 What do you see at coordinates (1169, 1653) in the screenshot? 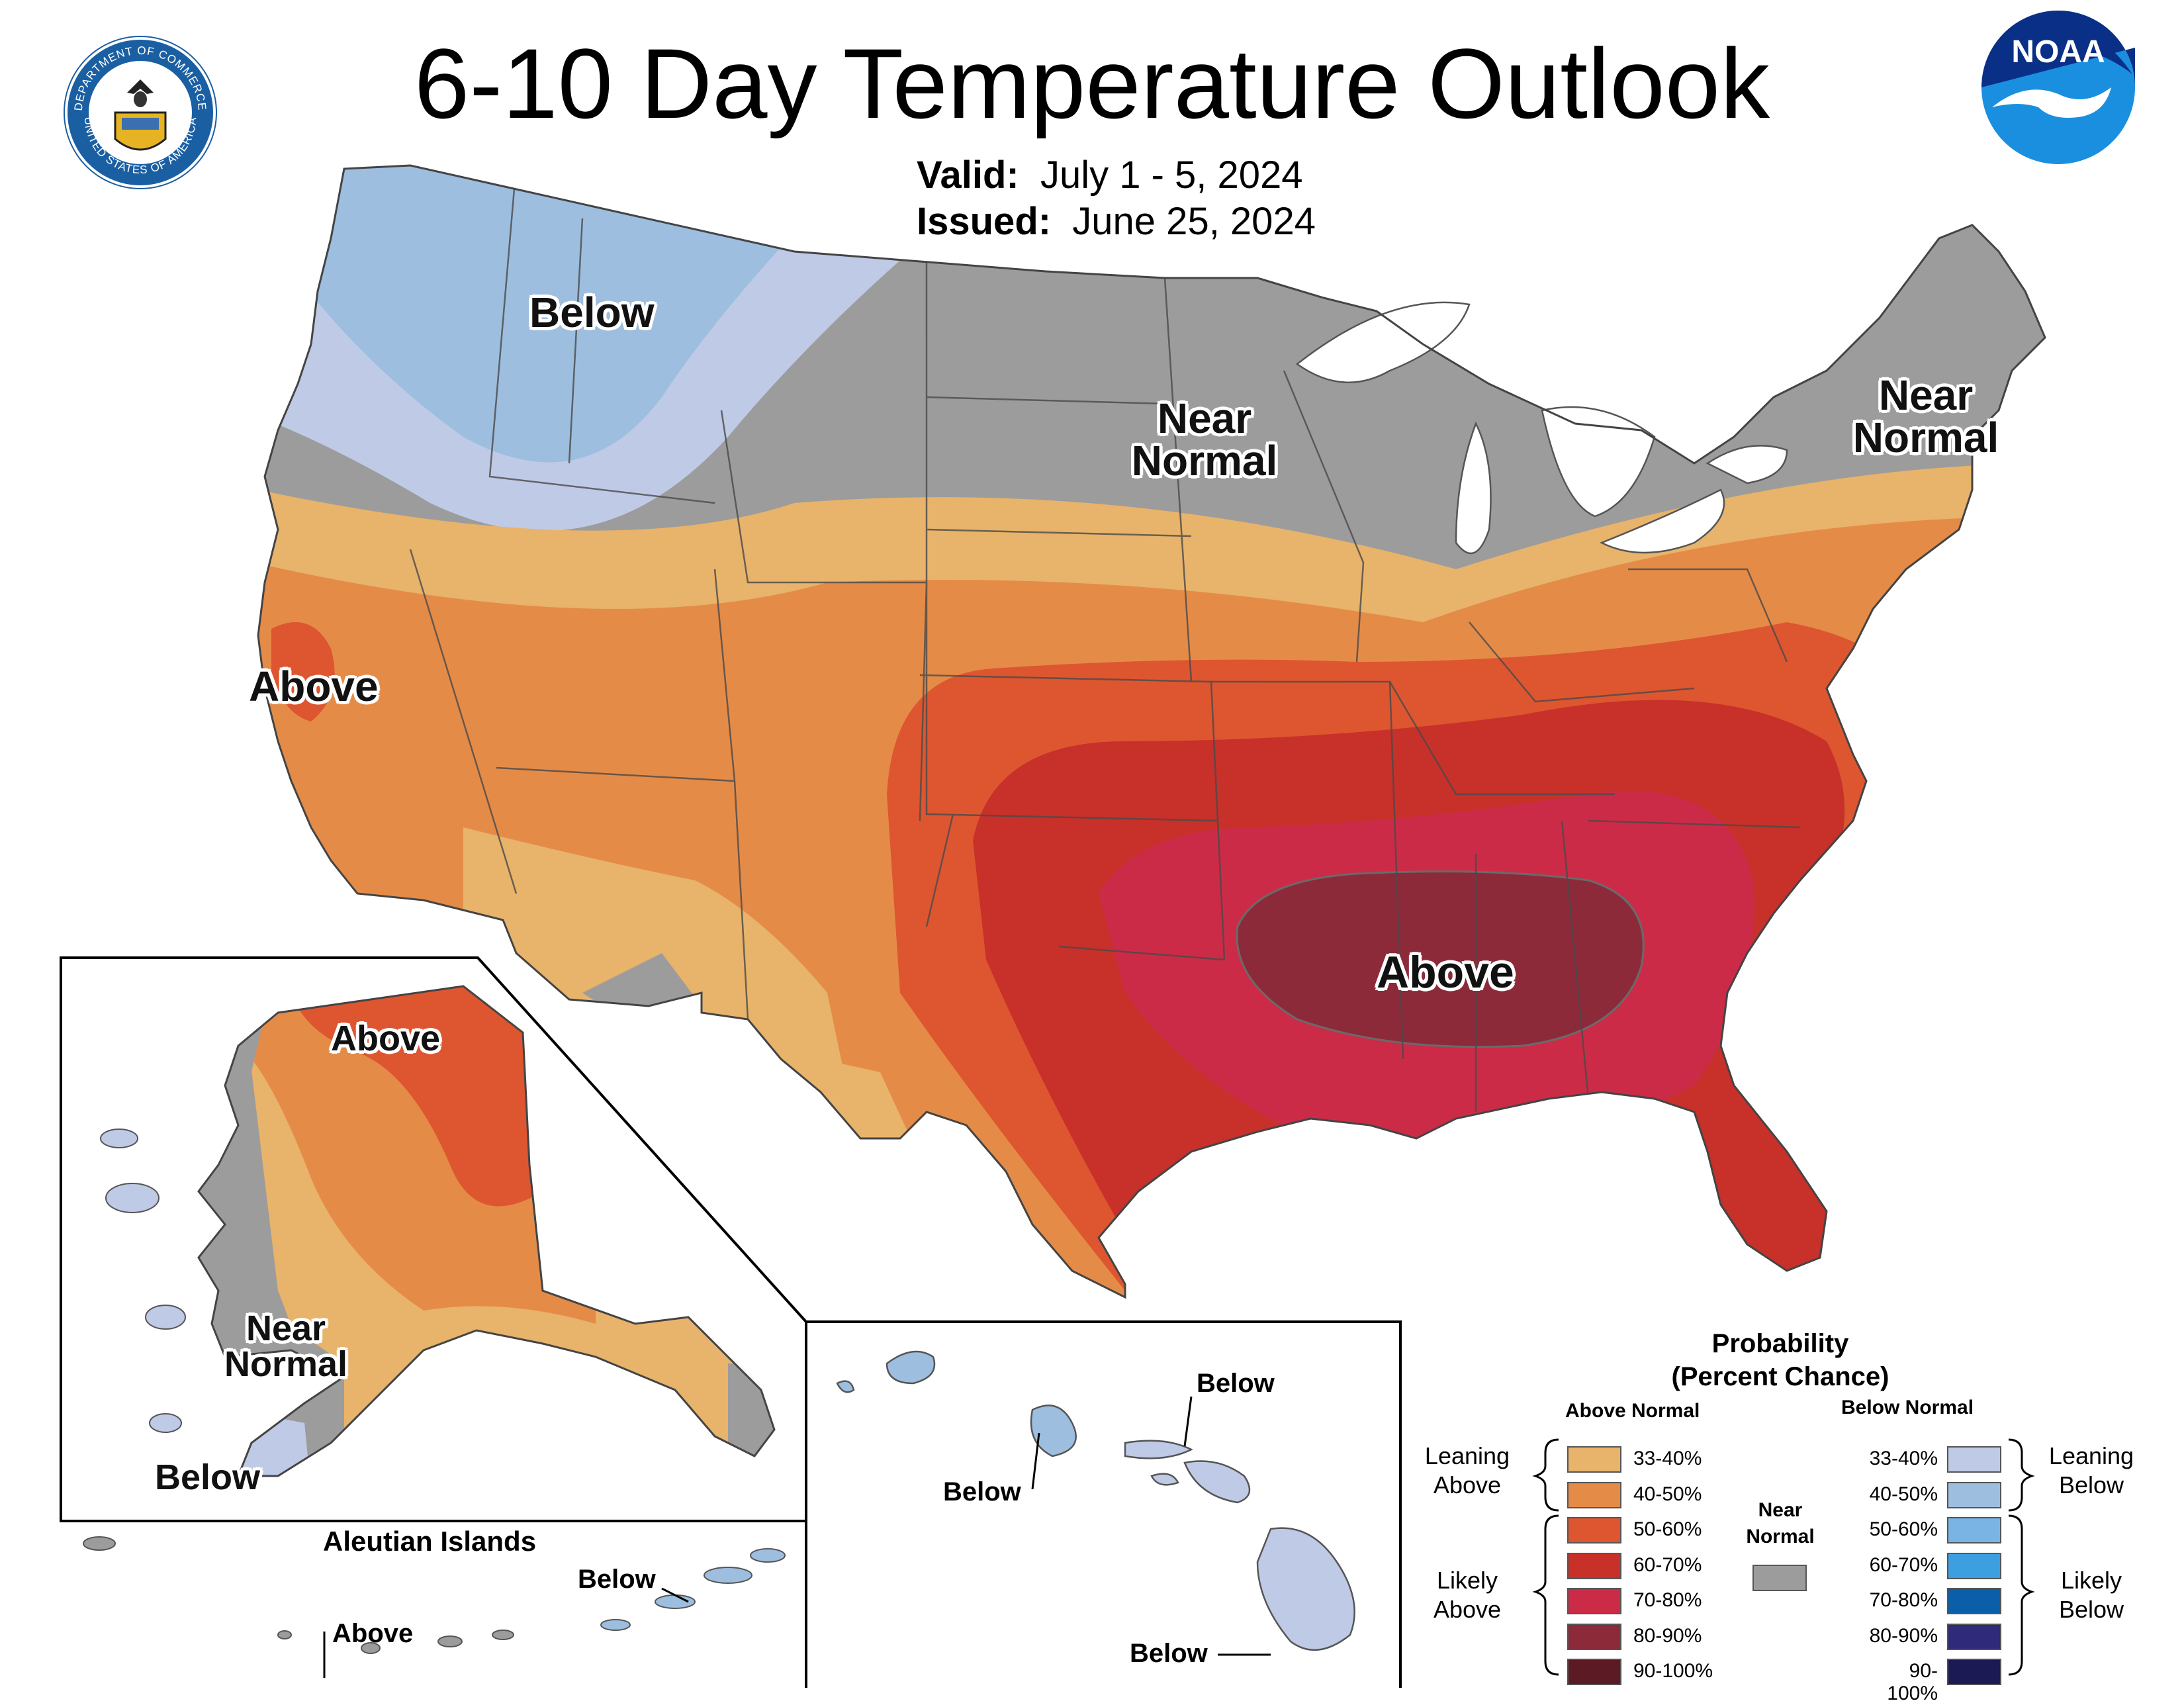
I see `label-hi-below-3: Below` at bounding box center [1169, 1653].